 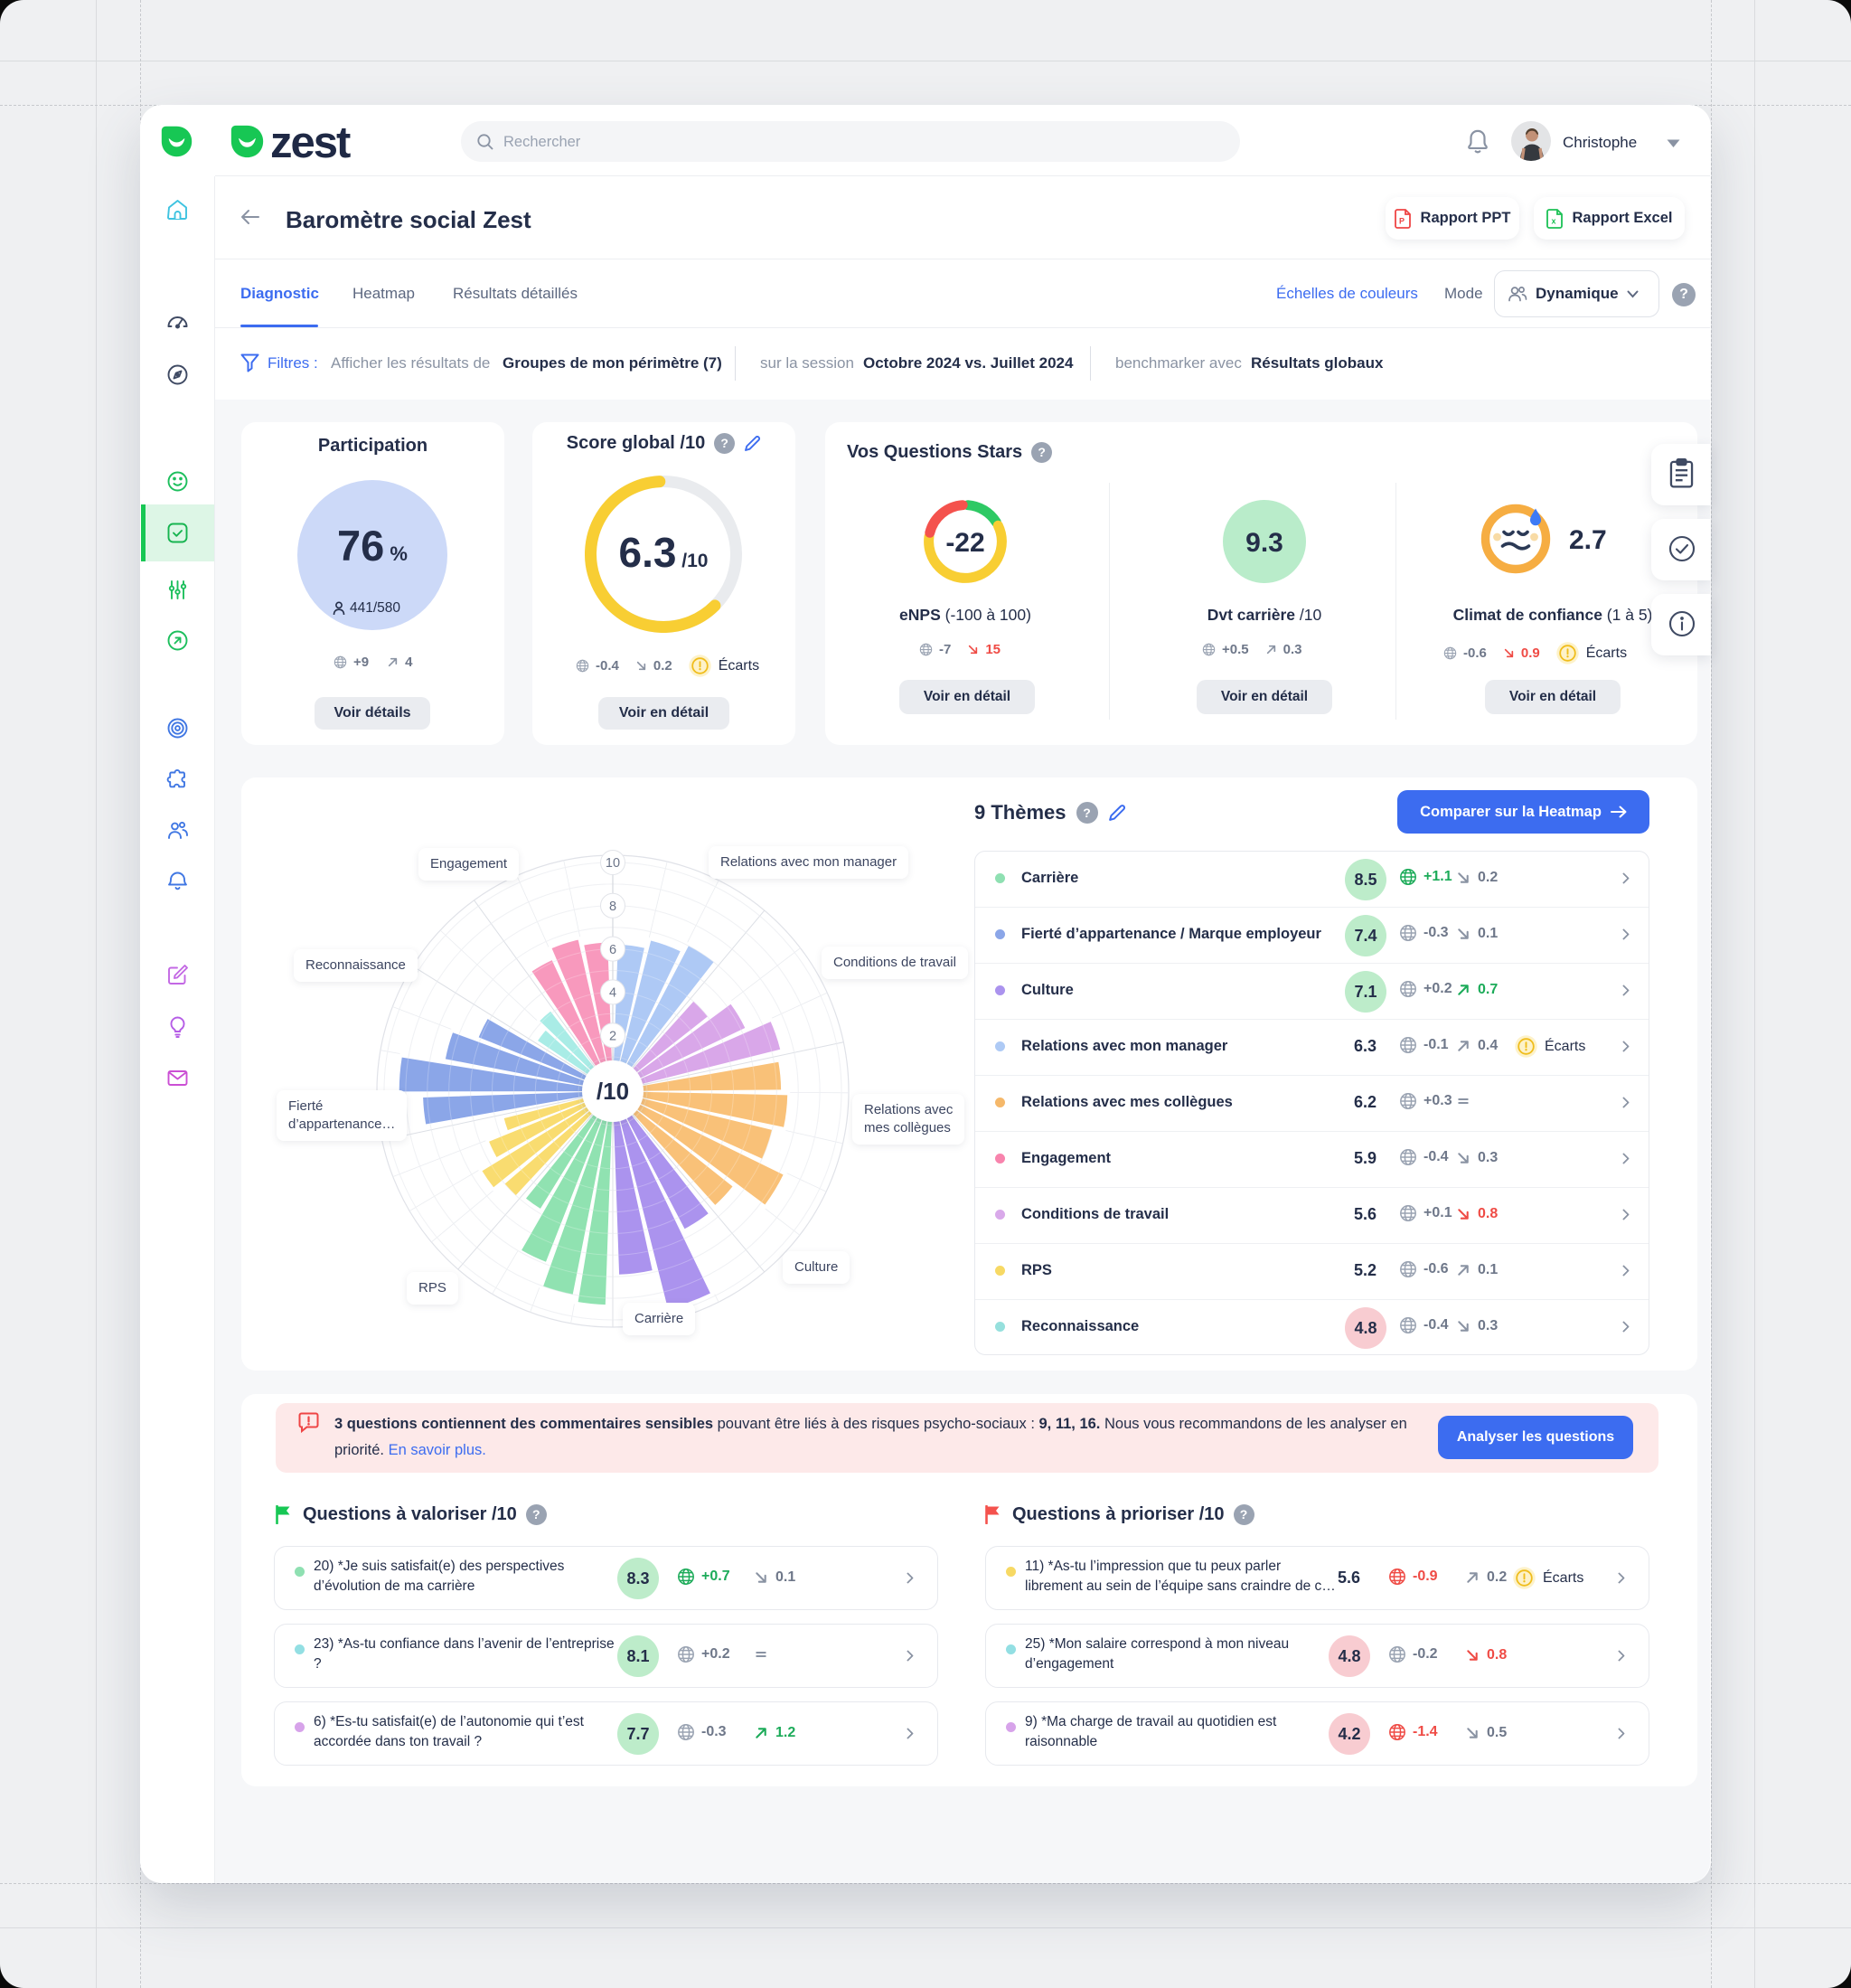 What do you see at coordinates (613, 863) in the screenshot?
I see `svg-text: 10` at bounding box center [613, 863].